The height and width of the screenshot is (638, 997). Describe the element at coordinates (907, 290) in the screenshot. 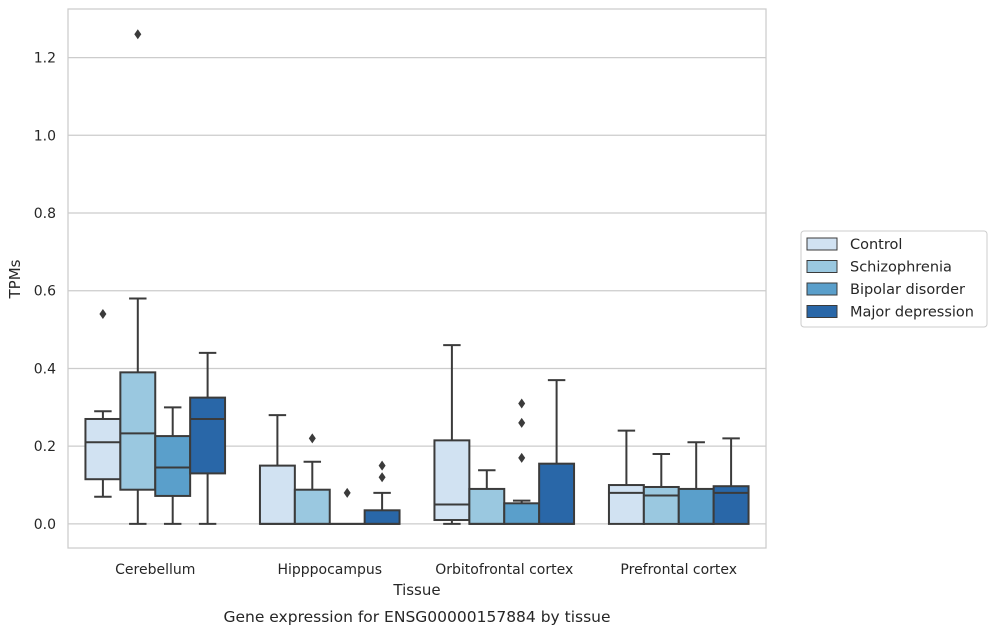

I see `legend-label: Bipolar disorder` at that location.